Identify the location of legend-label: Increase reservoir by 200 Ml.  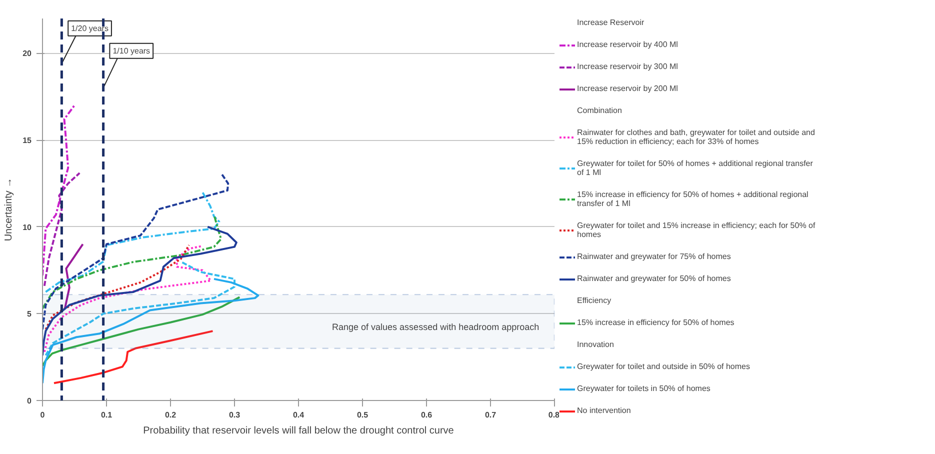
(627, 88).